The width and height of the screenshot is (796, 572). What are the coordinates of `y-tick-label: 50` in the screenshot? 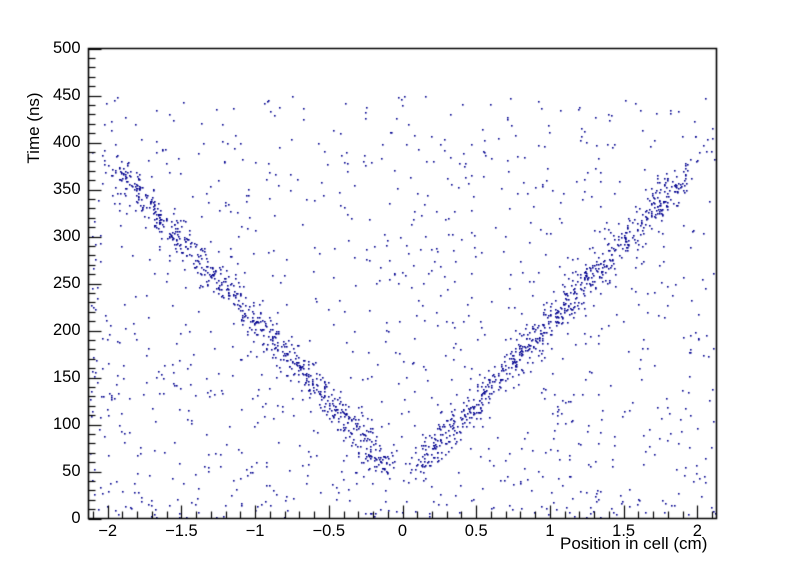 It's located at (71, 470).